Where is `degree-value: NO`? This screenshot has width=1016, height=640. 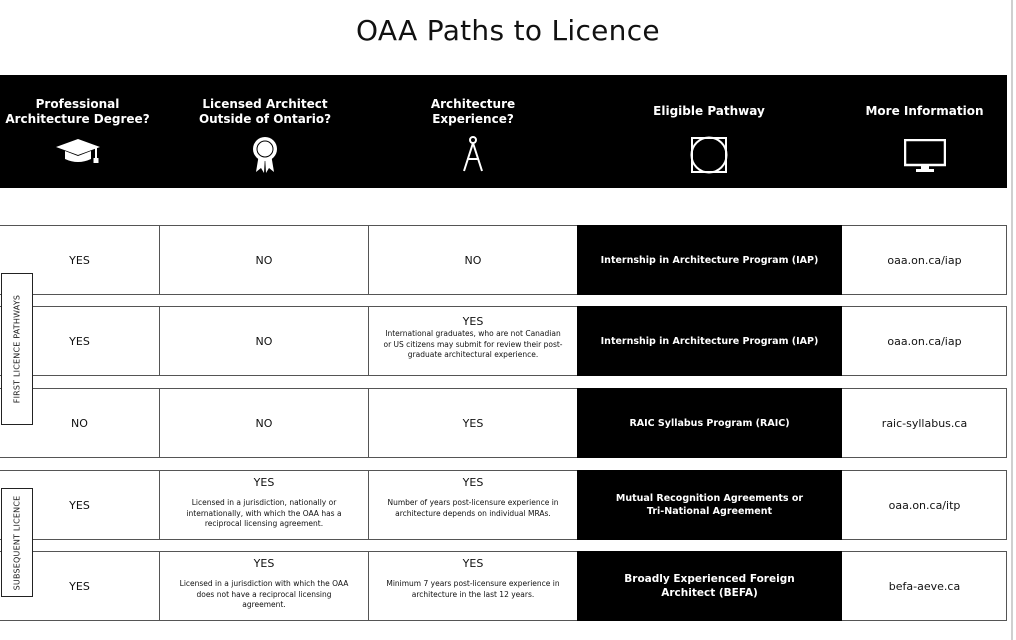
degree-value: NO is located at coordinates (79, 423).